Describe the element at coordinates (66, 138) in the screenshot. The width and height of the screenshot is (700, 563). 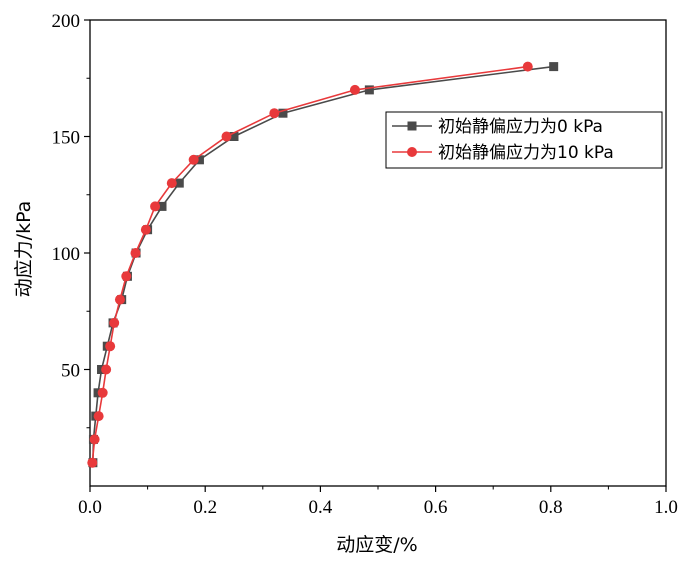
I see `y-tick-label: 150` at that location.